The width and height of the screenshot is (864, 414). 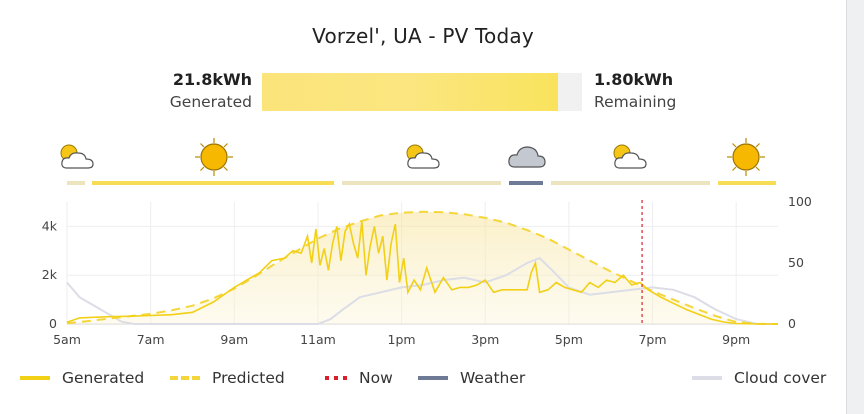 What do you see at coordinates (35, 378) in the screenshot?
I see `generated-swatch-icon` at bounding box center [35, 378].